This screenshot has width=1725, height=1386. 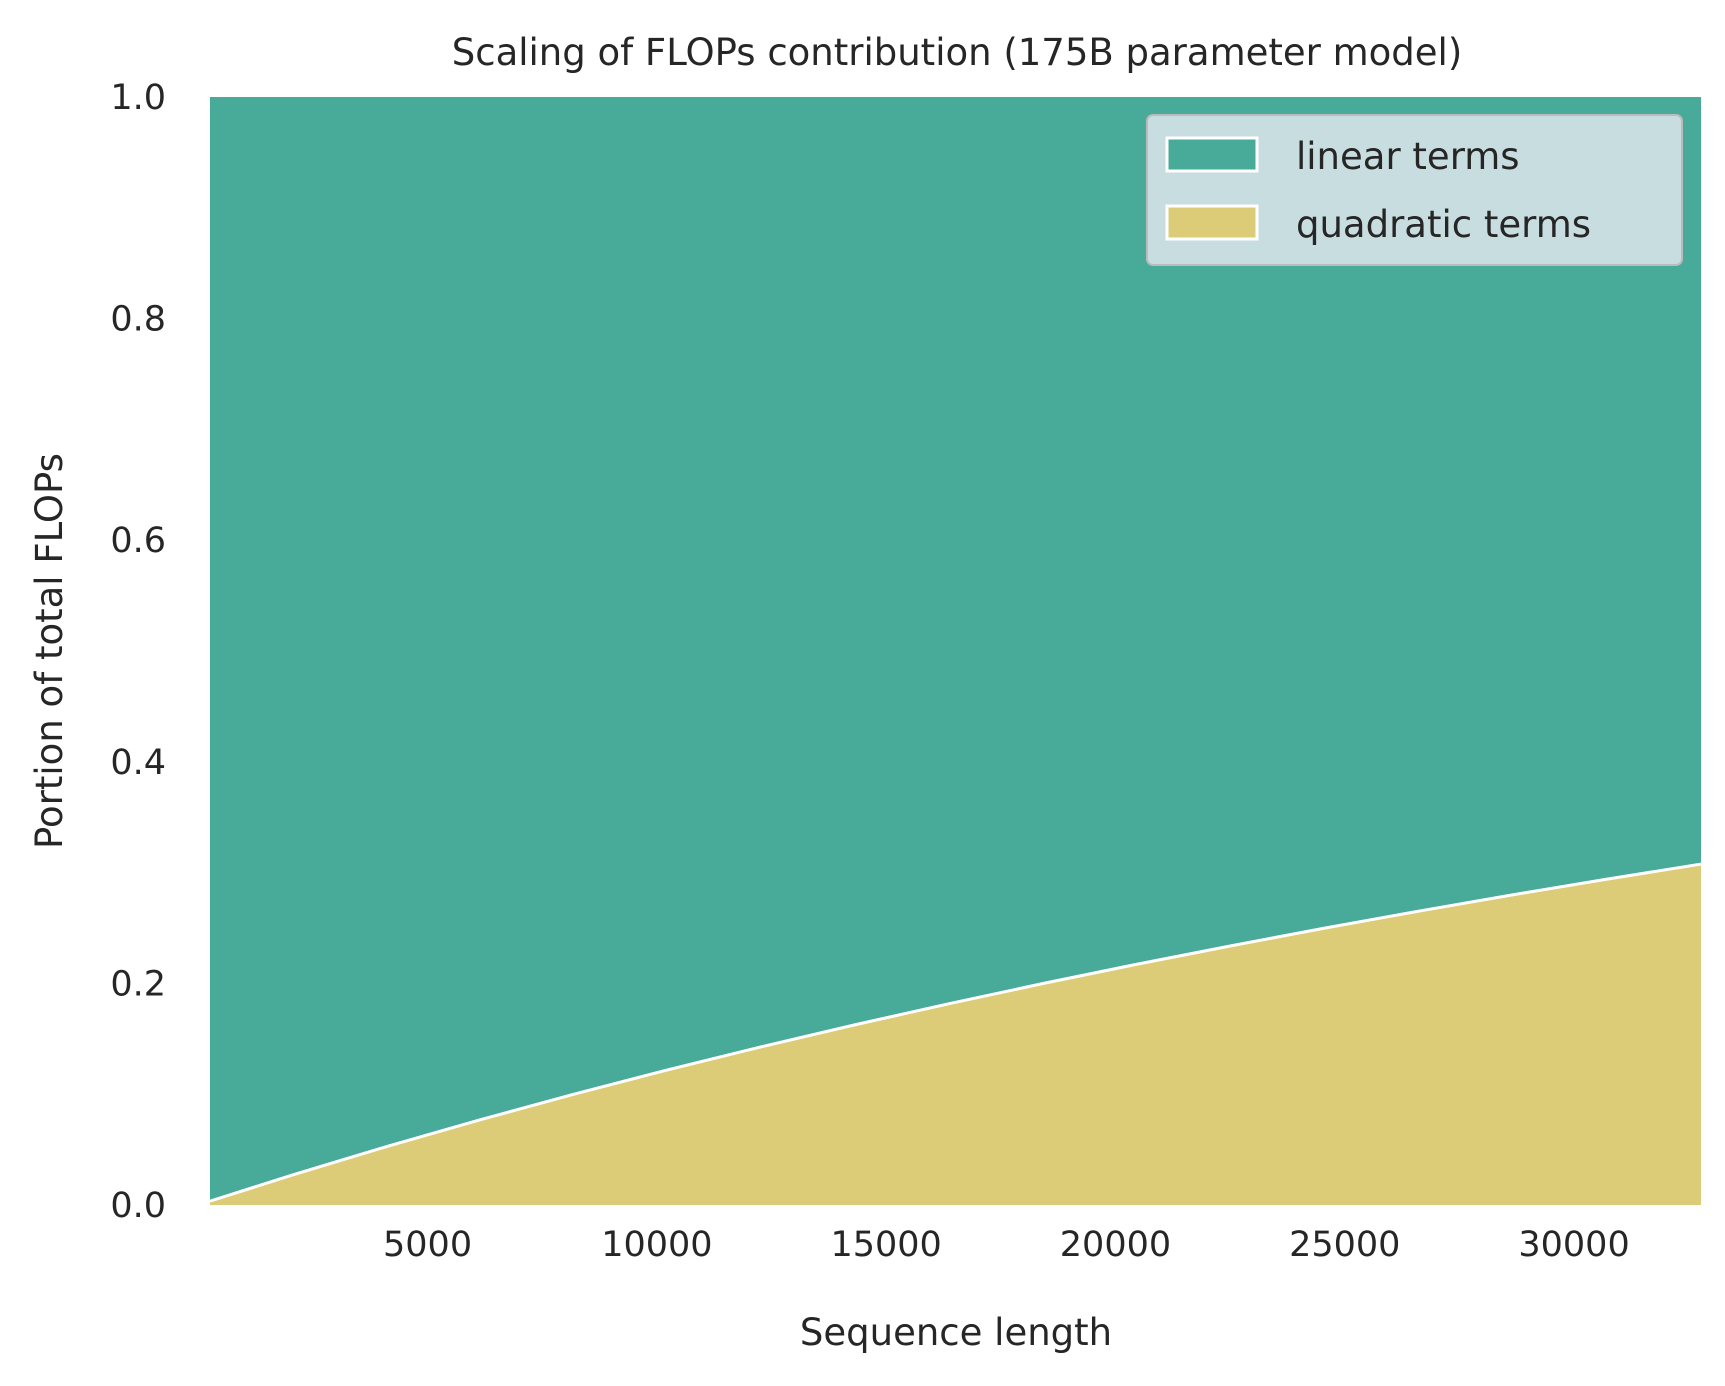 I want to click on y-tick-label: 0.2, so click(x=138, y=984).